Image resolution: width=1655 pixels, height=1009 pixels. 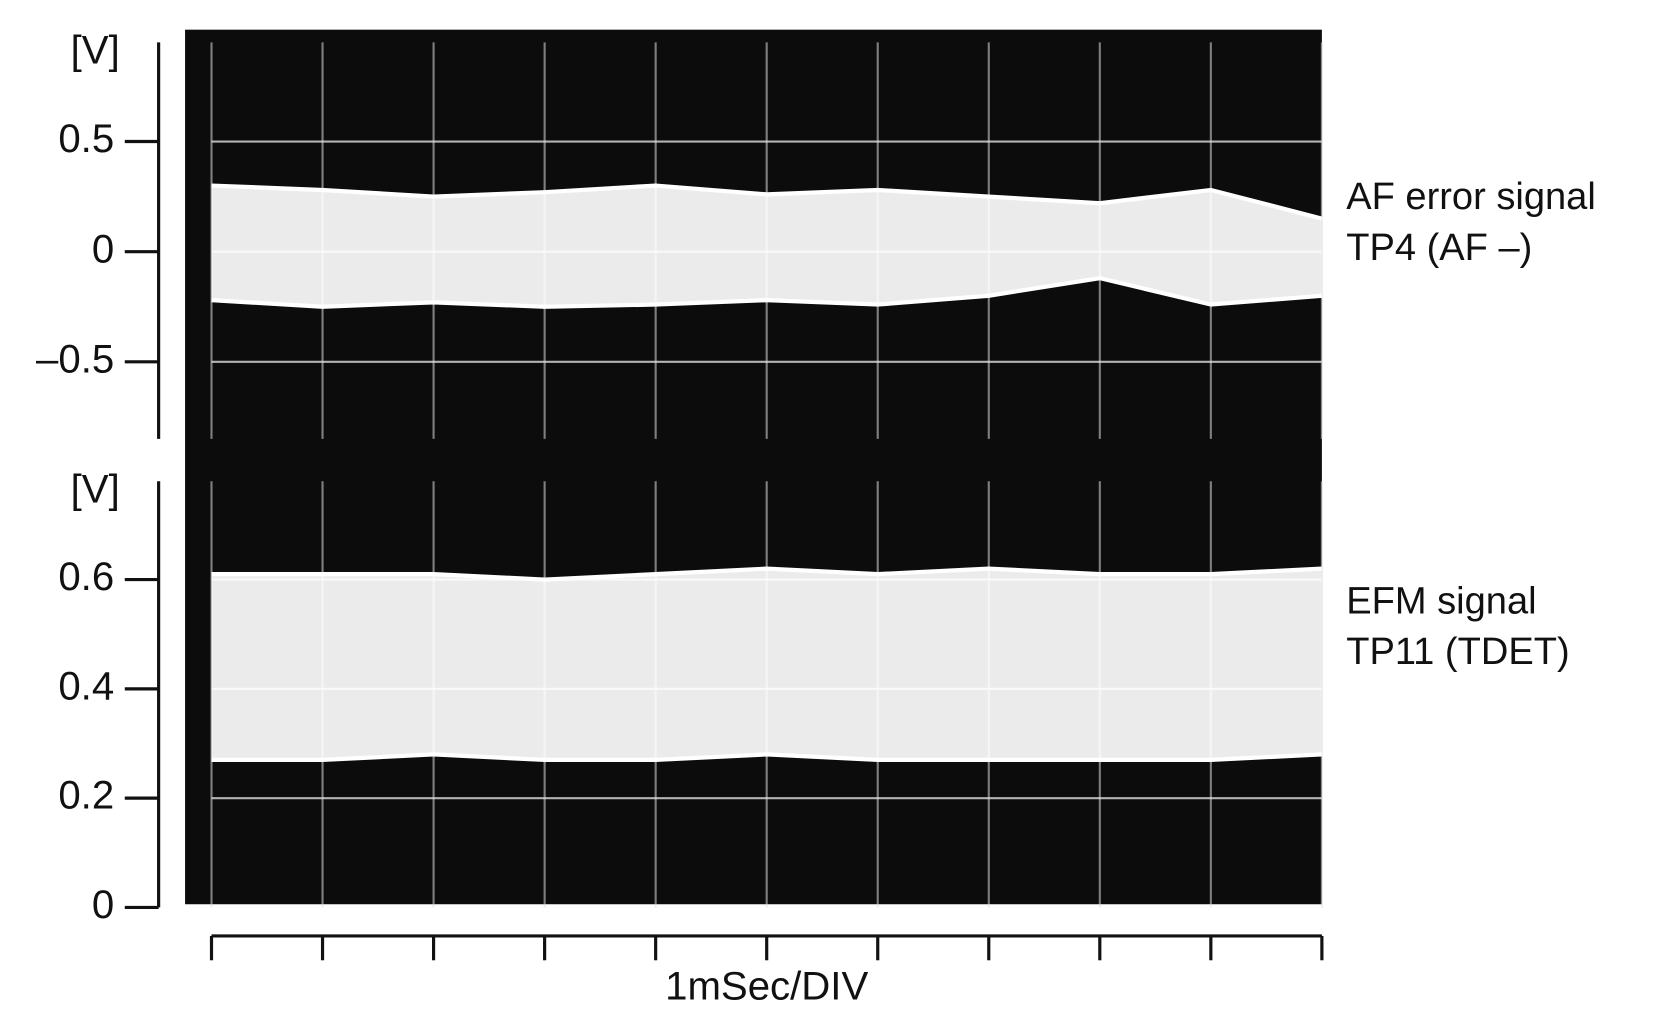 What do you see at coordinates (1439, 248) in the screenshot?
I see `signal-annotation: TP4 (AF –)` at bounding box center [1439, 248].